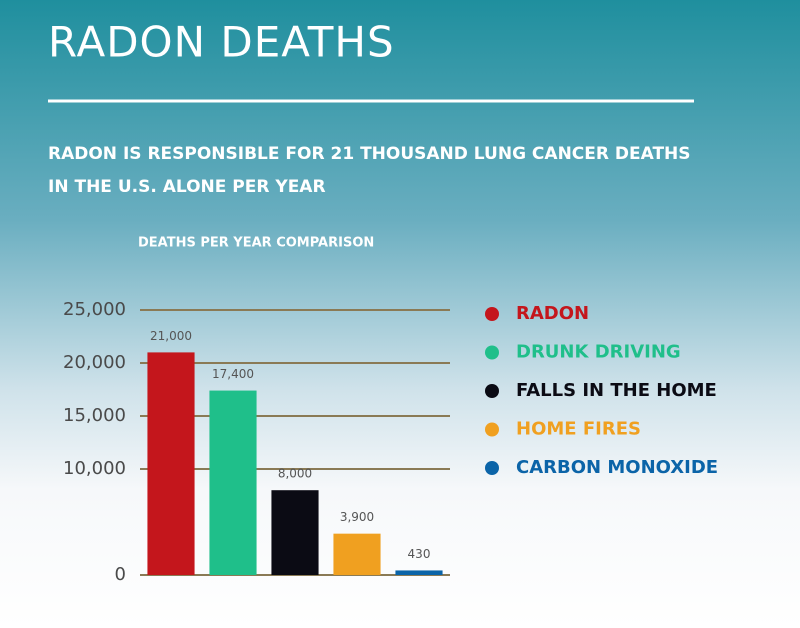 The width and height of the screenshot is (800, 628). What do you see at coordinates (617, 467) in the screenshot?
I see `legend-label: CARBON MONOXIDE` at bounding box center [617, 467].